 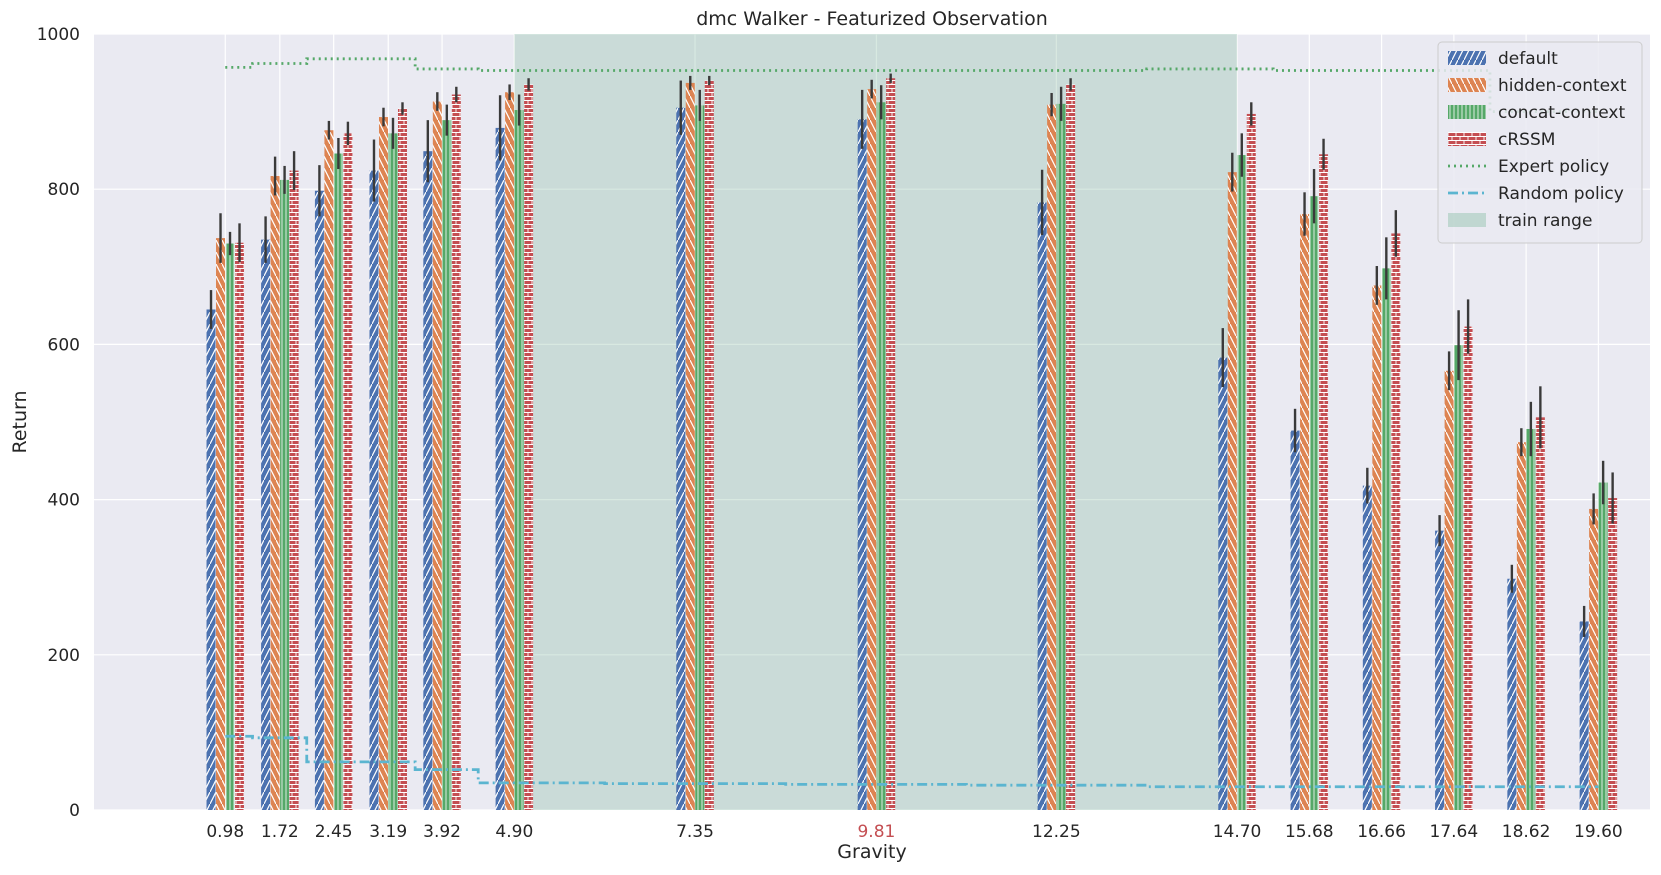 I want to click on legend-label-concat-context: concat-context, so click(x=1561, y=113).